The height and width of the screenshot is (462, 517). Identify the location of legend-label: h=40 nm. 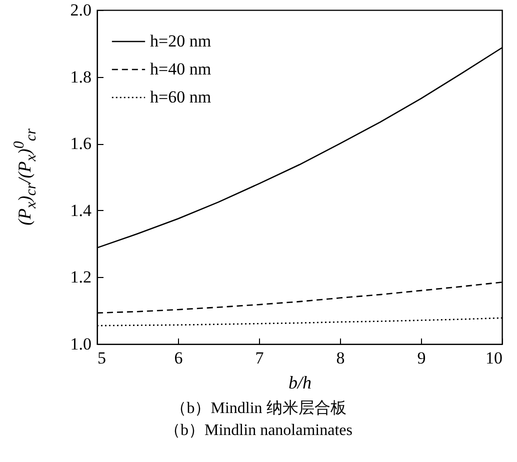
(181, 69).